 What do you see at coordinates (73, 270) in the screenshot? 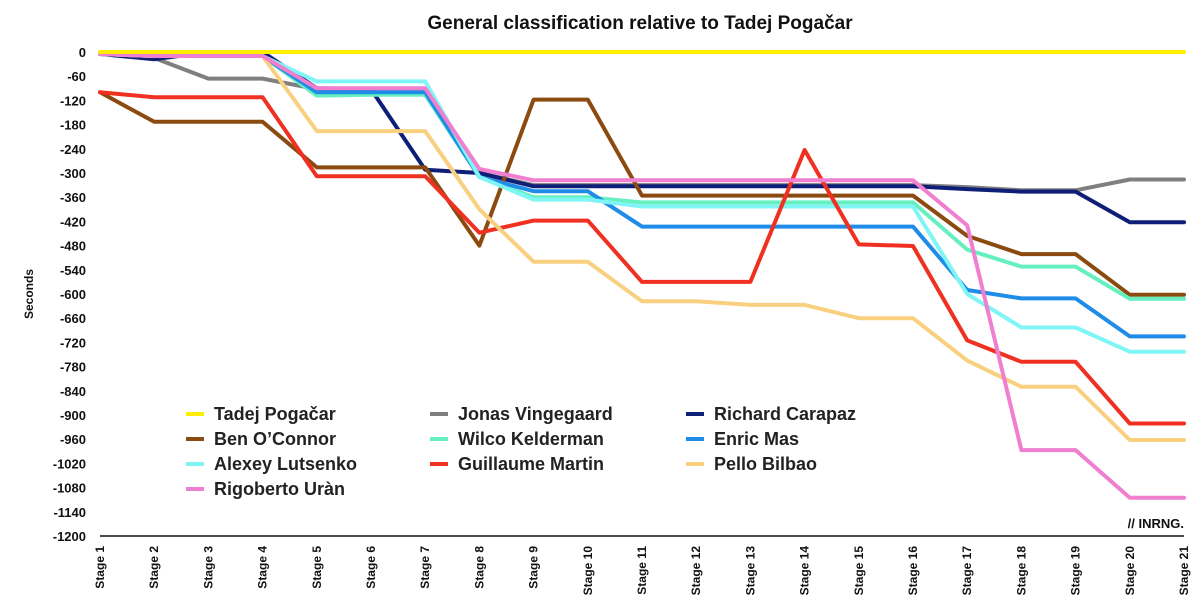
I see `y-tick-label: -540` at bounding box center [73, 270].